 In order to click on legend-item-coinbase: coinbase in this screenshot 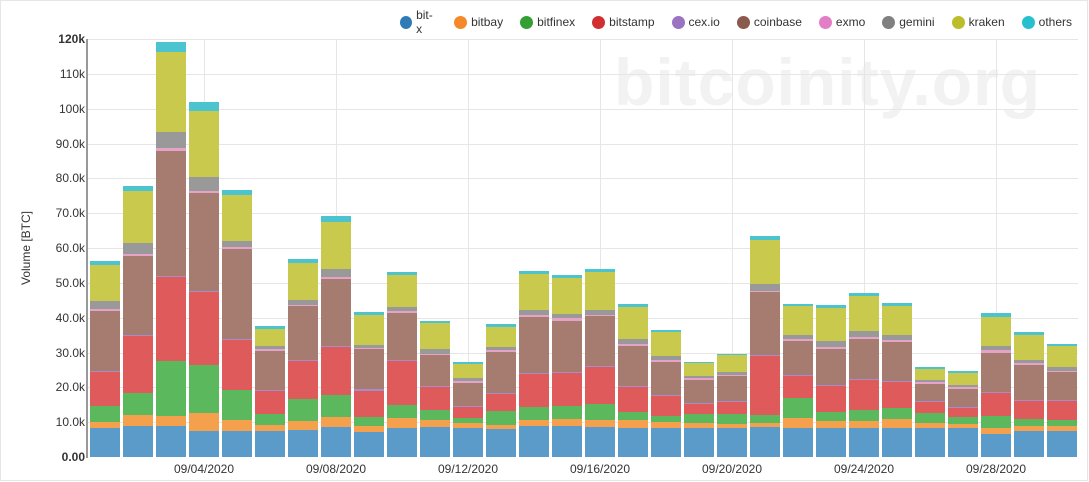, I will do `click(769, 22)`.